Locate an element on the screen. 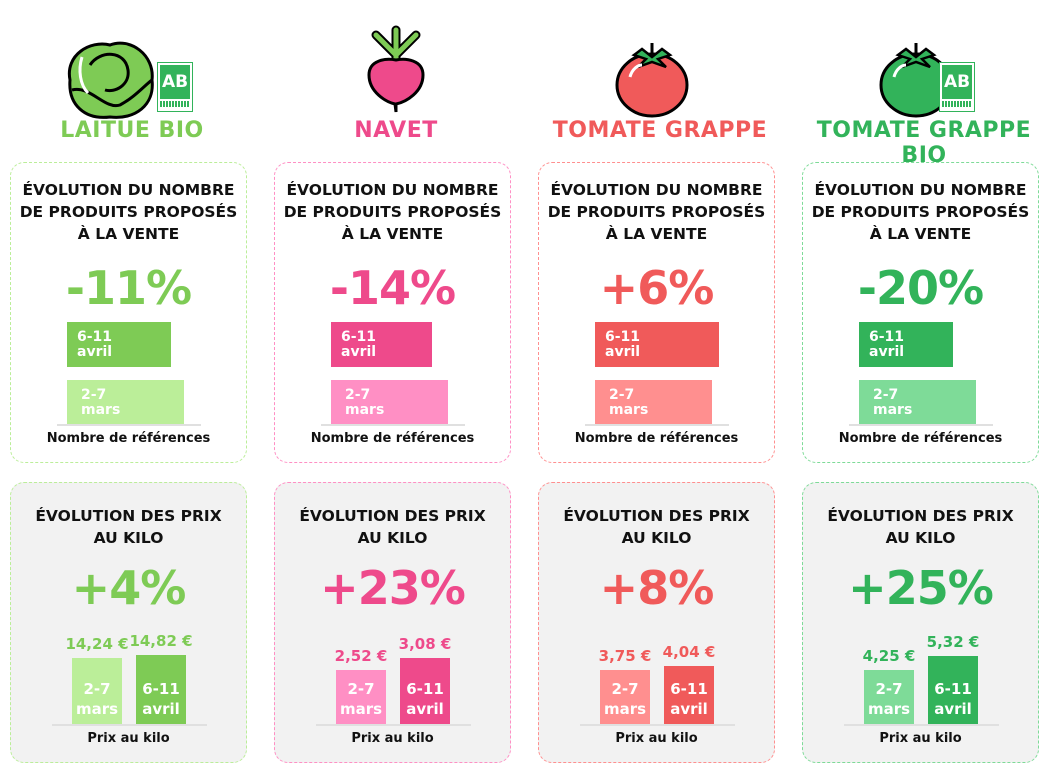  organic-ab-logo: AB is located at coordinates (957, 87).